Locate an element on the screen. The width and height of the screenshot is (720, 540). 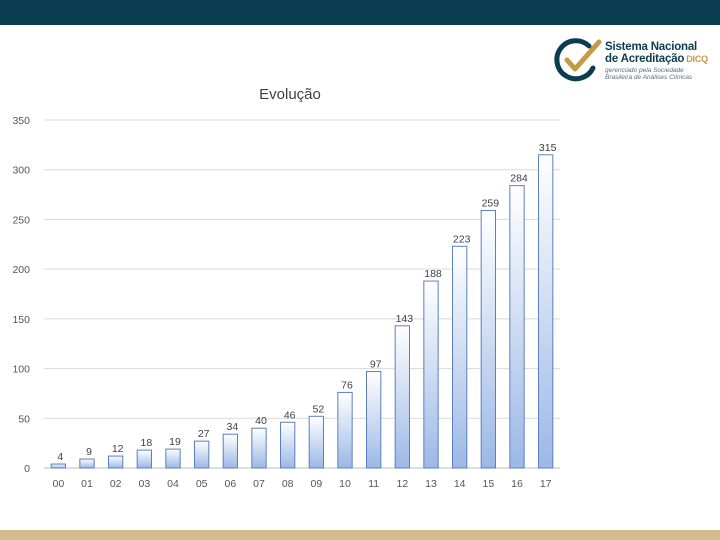
x-tick-label: 04 is located at coordinates (173, 484).